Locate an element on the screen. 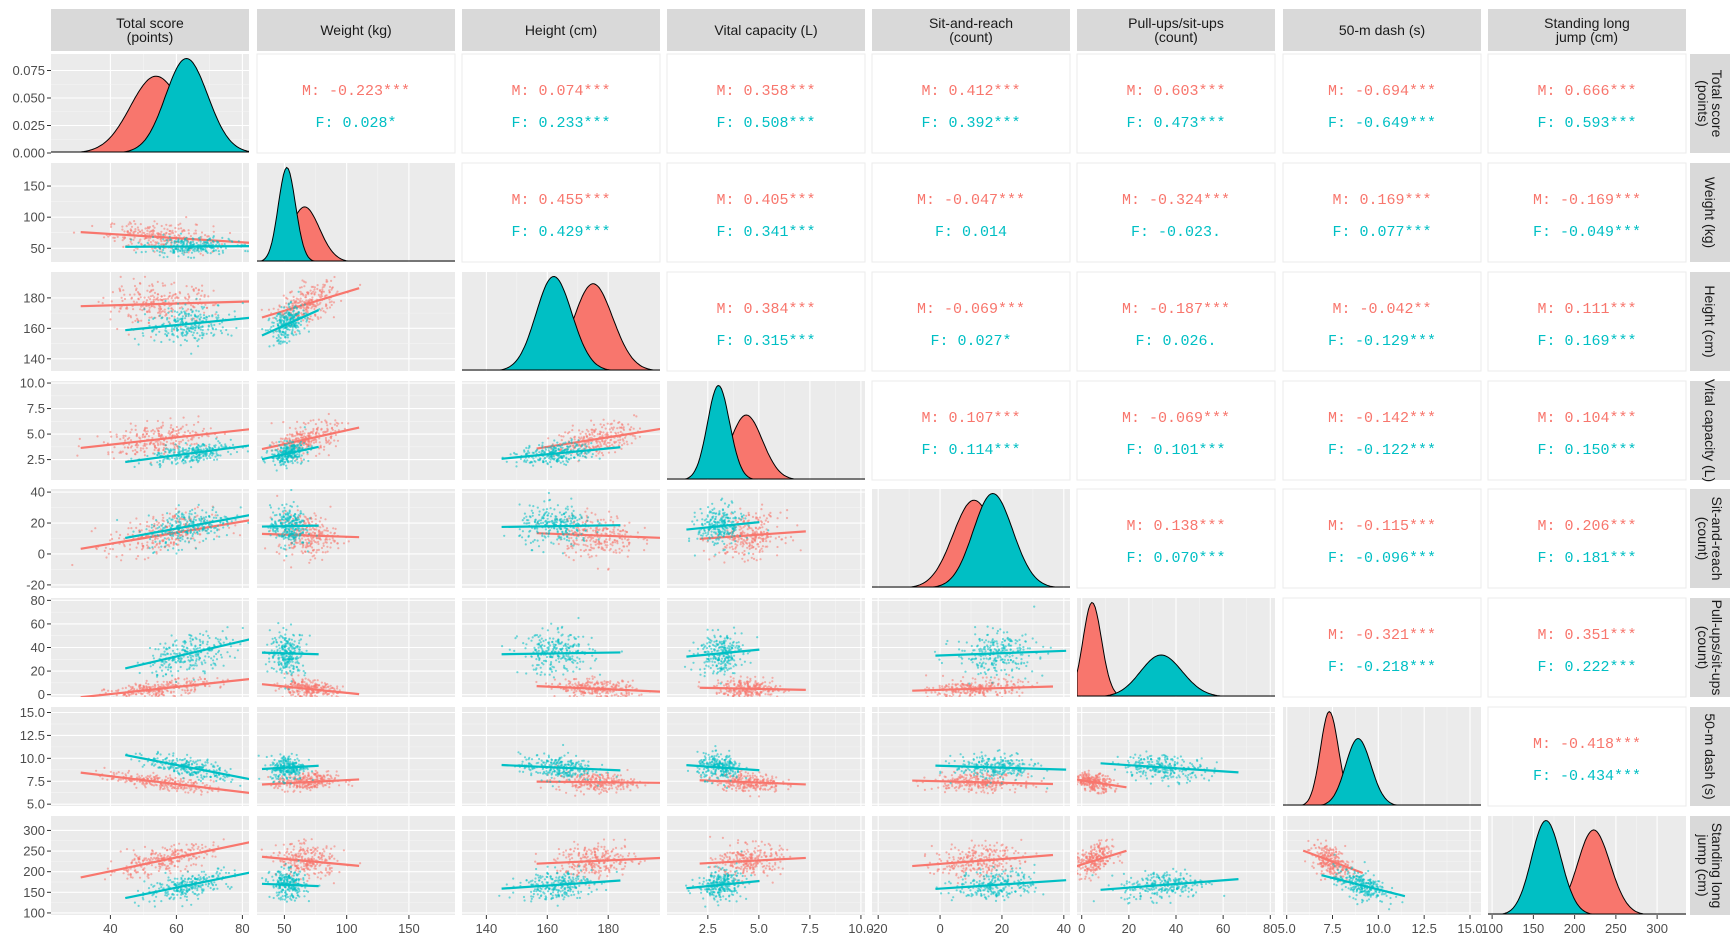  row-label-height: Height (cm) is located at coordinates (1710, 321).